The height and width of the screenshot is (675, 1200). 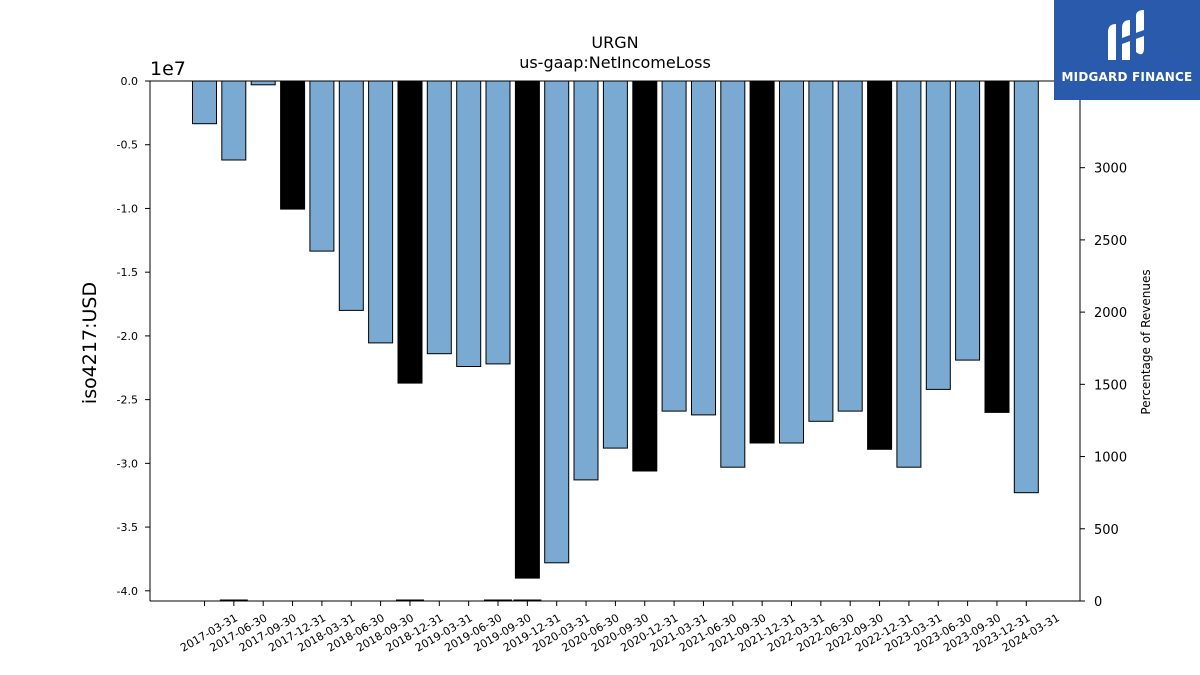 I want to click on y-tick-label: -2.5, so click(x=127, y=400).